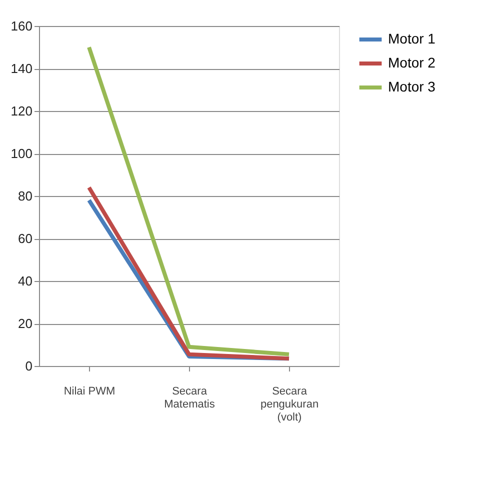 The height and width of the screenshot is (479, 495). Describe the element at coordinates (289, 405) in the screenshot. I see `x-tick-label: Secara pengukuran (volt)` at that location.